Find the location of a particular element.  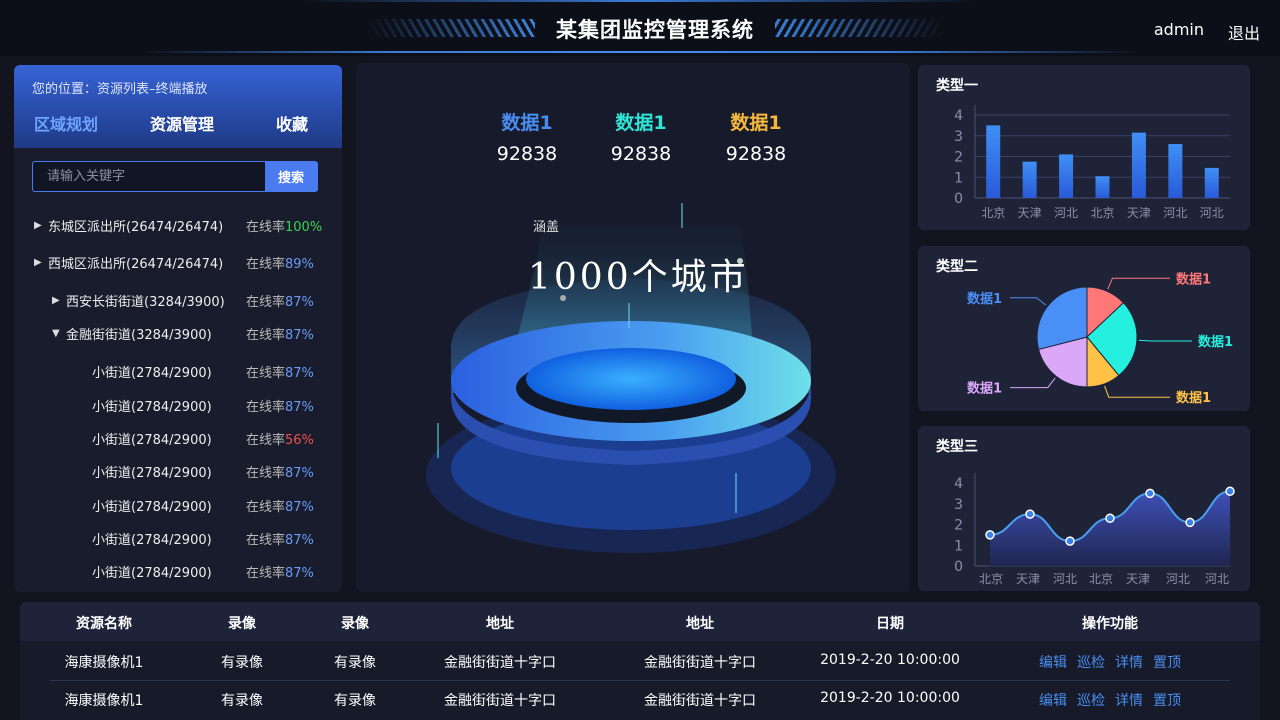

search-input is located at coordinates (149, 176).